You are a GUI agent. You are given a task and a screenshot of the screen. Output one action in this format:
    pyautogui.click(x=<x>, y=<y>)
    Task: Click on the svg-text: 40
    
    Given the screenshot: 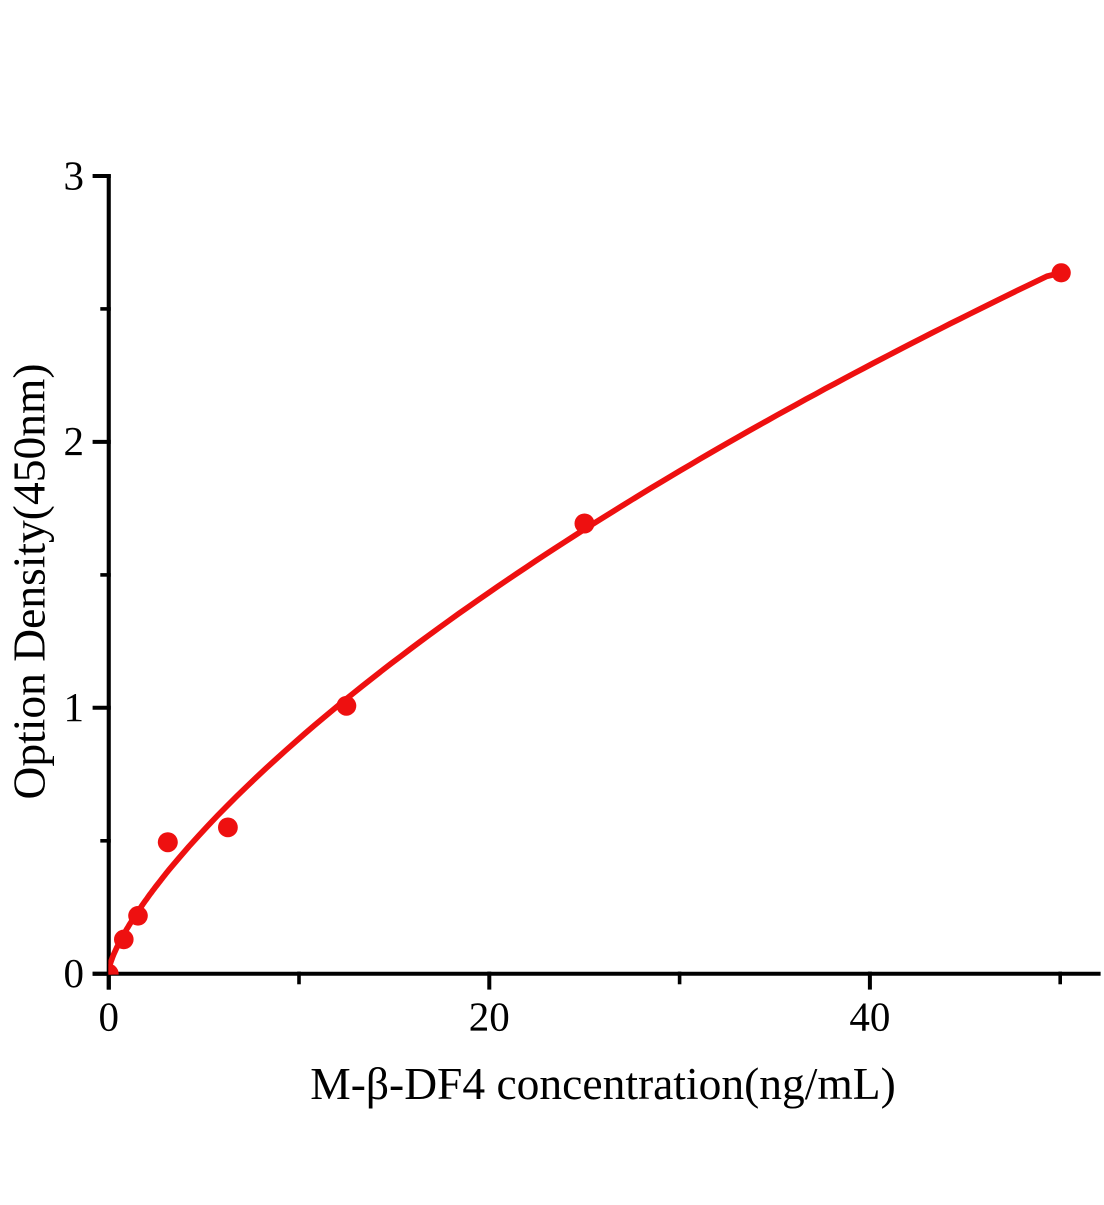 What is the action you would take?
    pyautogui.click(x=869, y=1016)
    